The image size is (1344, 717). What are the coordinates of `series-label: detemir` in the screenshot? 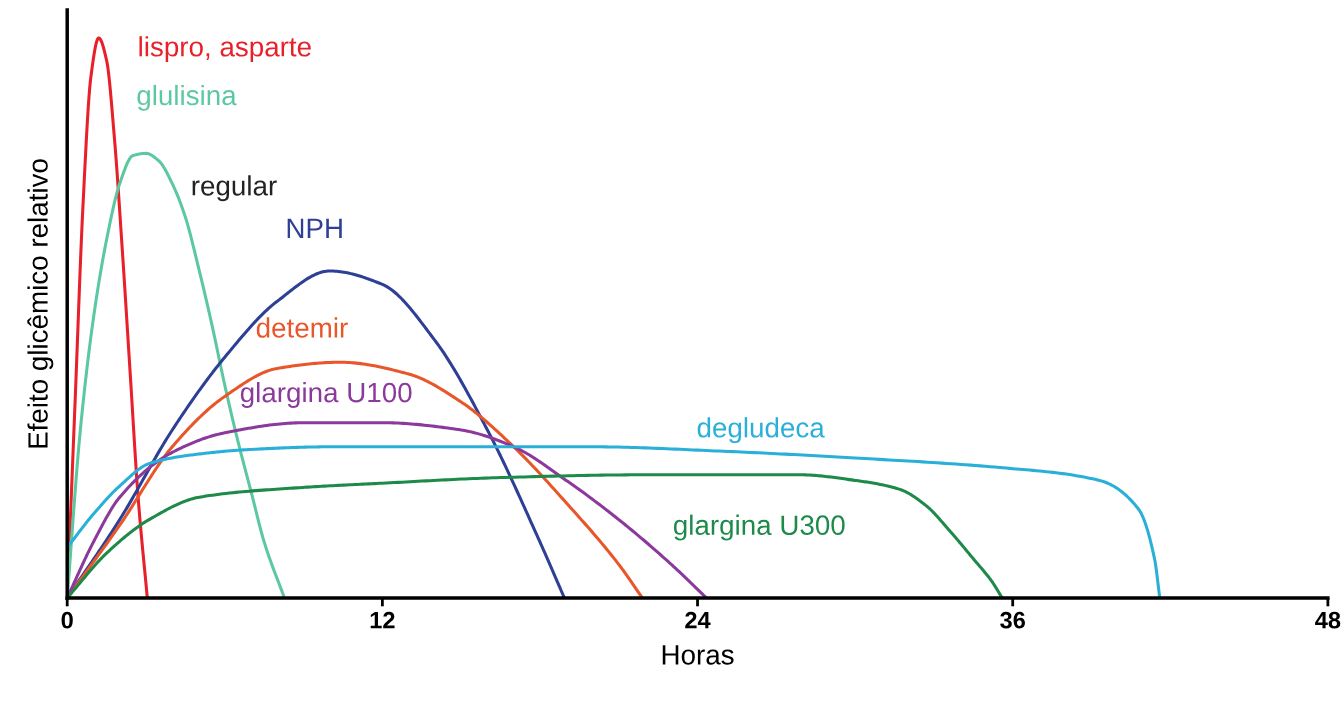 It's located at (302, 327).